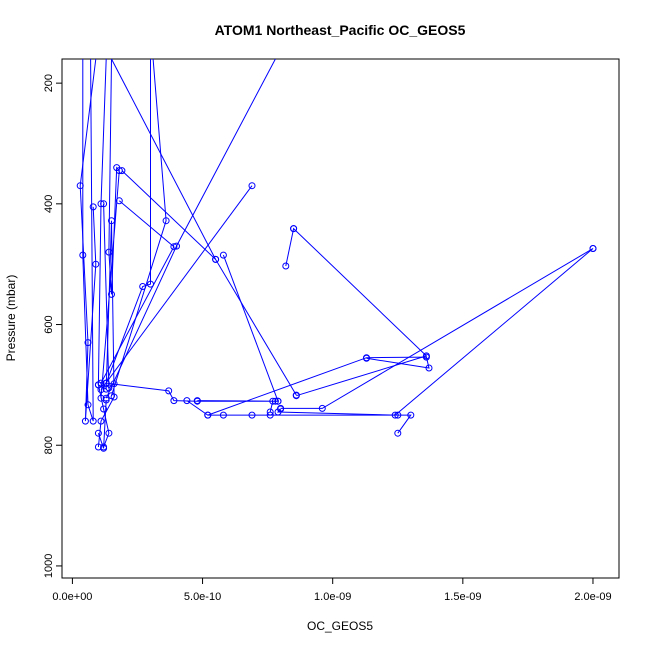  I want to click on x-tick-label: 5.0e-10, so click(202, 597).